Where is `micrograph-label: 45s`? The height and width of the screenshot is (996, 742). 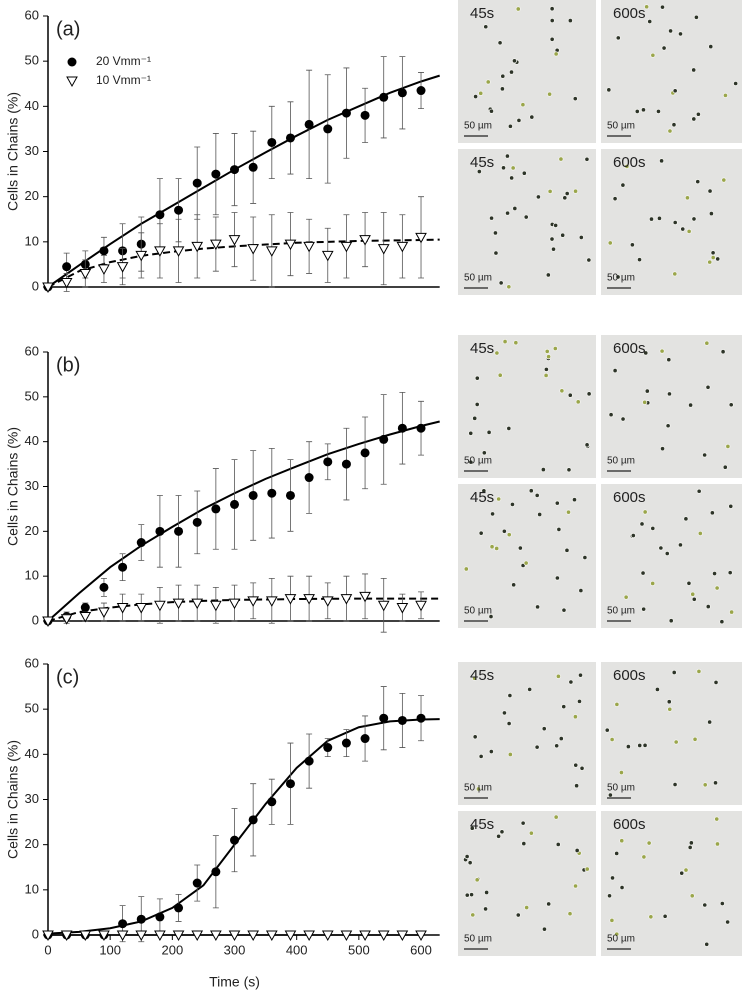 micrograph-label: 45s is located at coordinates (482, 162).